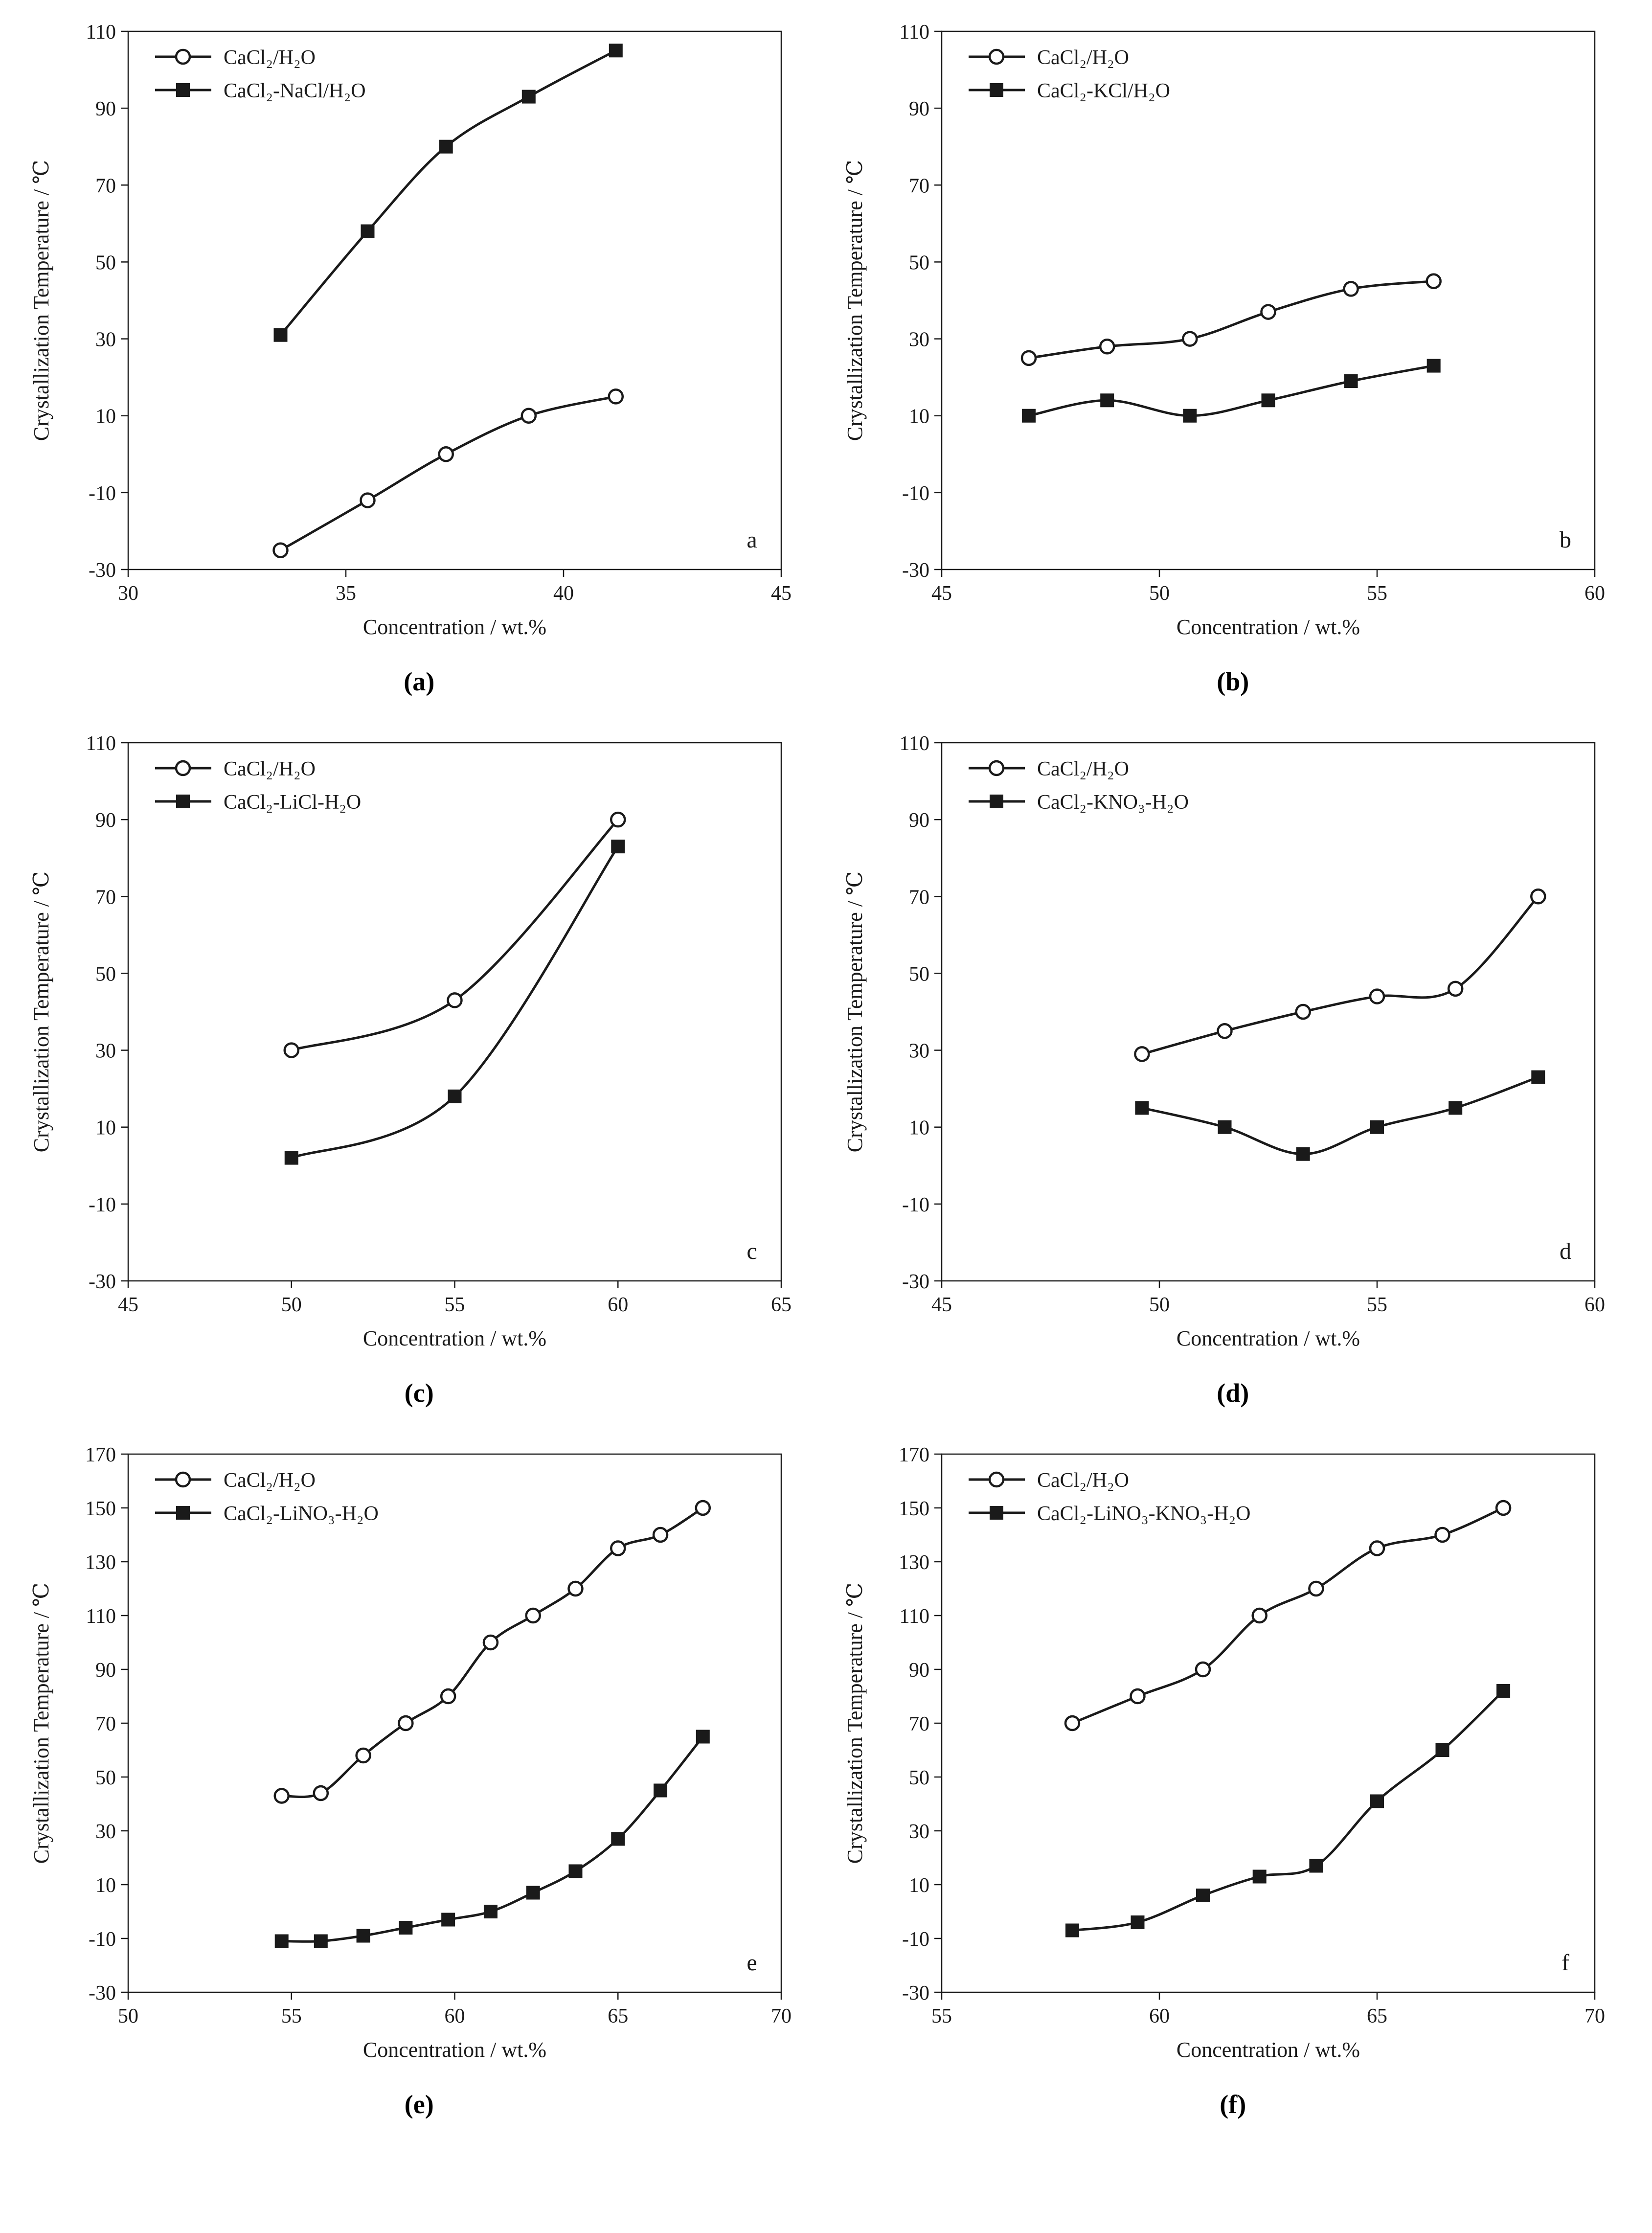 This screenshot has height=2233, width=1652. I want to click on panel-caption-e: (e), so click(419, 2104).